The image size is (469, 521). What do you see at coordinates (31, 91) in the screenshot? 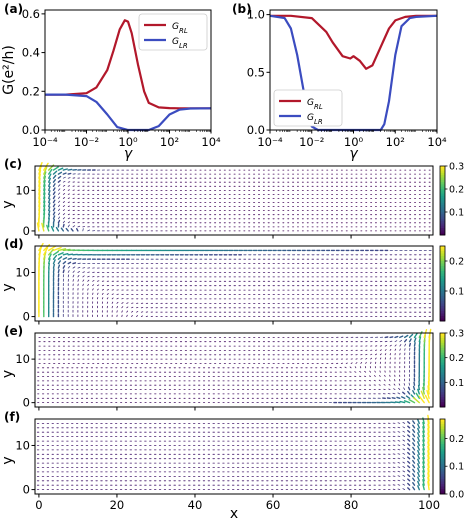
I see `y-tick-label: 0.2` at bounding box center [31, 91].